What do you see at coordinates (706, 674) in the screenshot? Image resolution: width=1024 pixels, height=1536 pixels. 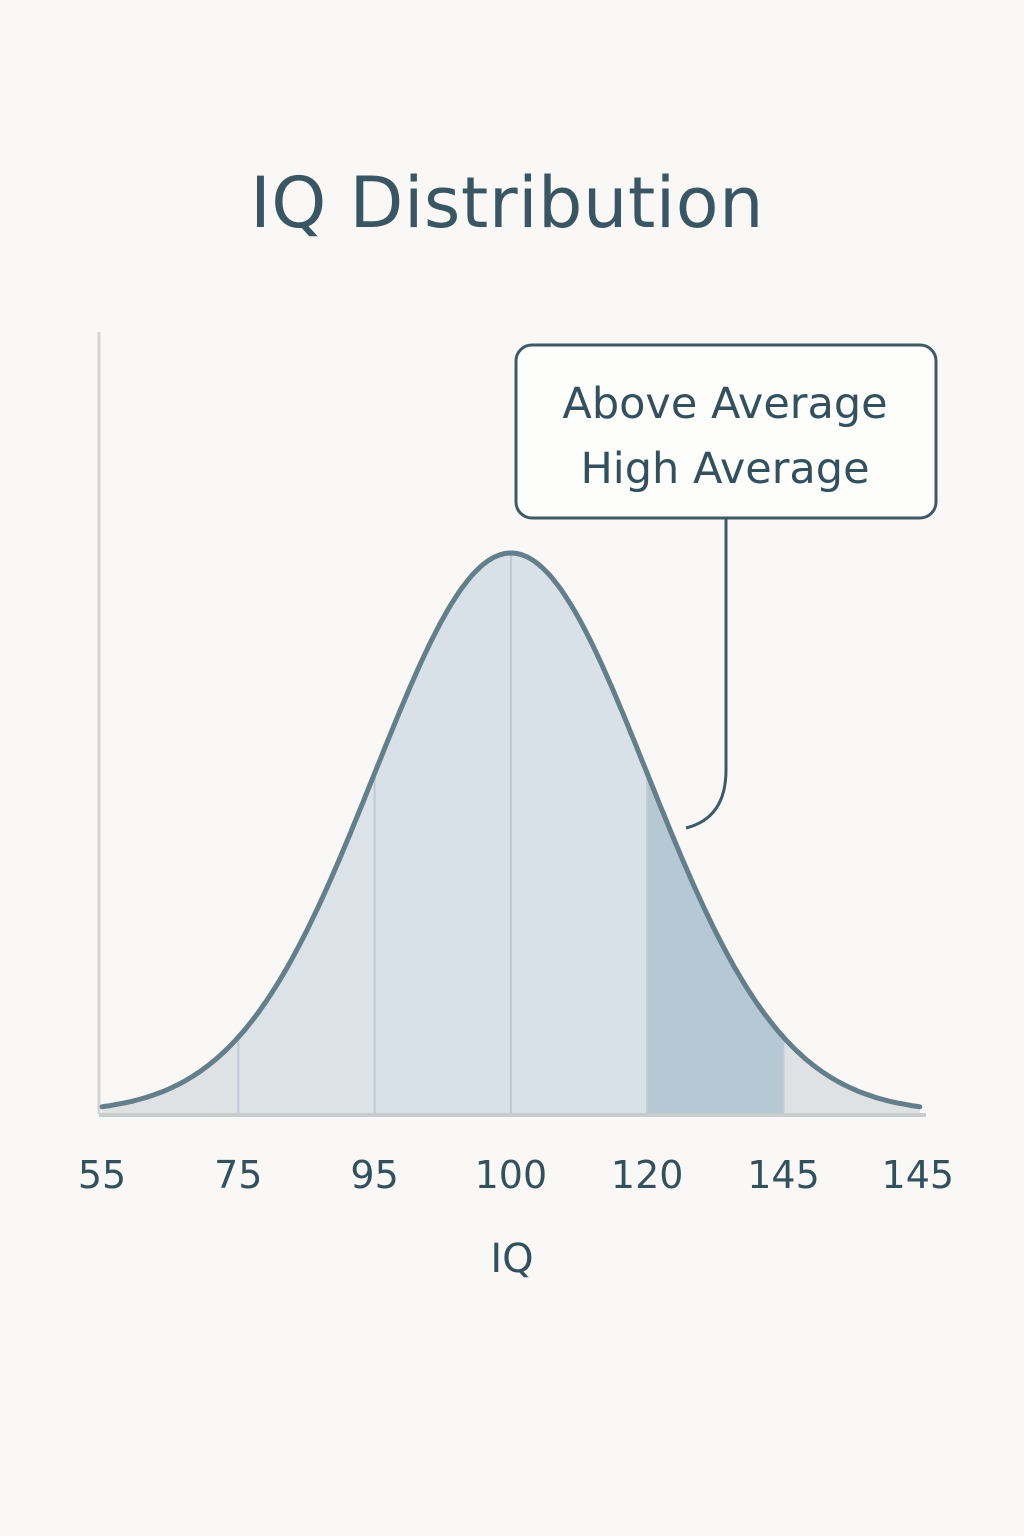 I see `annotation-leader-line` at bounding box center [706, 674].